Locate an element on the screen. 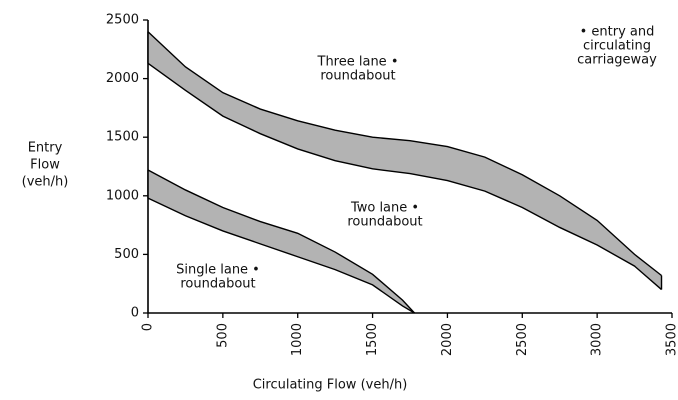  band-edge-high is located at coordinates (281, 241).